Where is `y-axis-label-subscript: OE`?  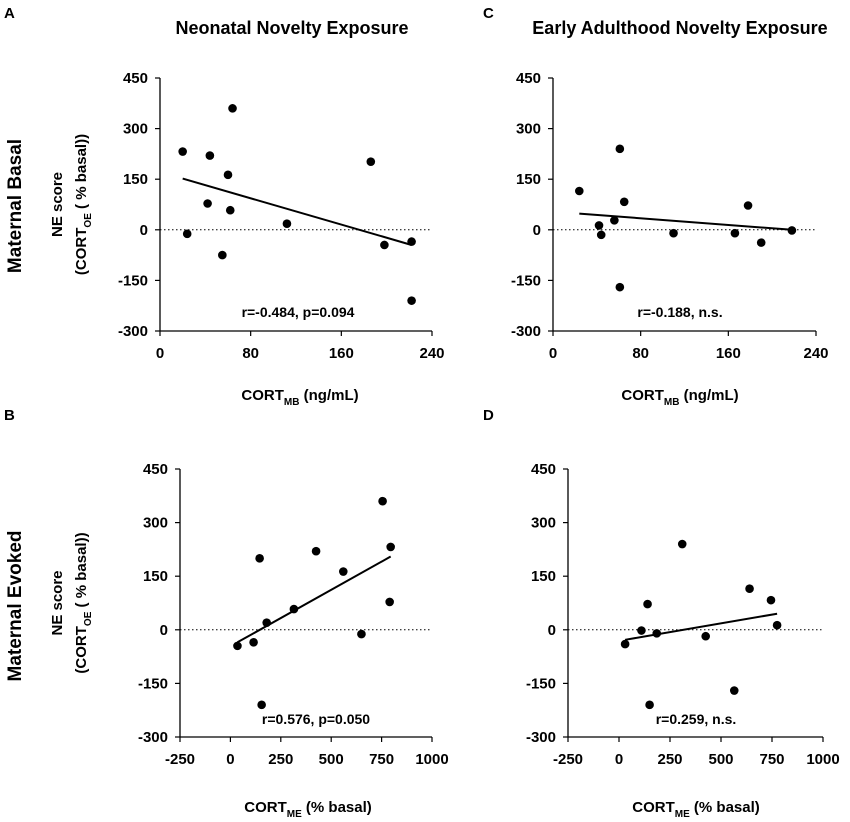
y-axis-label-subscript: OE is located at coordinates (88, 618).